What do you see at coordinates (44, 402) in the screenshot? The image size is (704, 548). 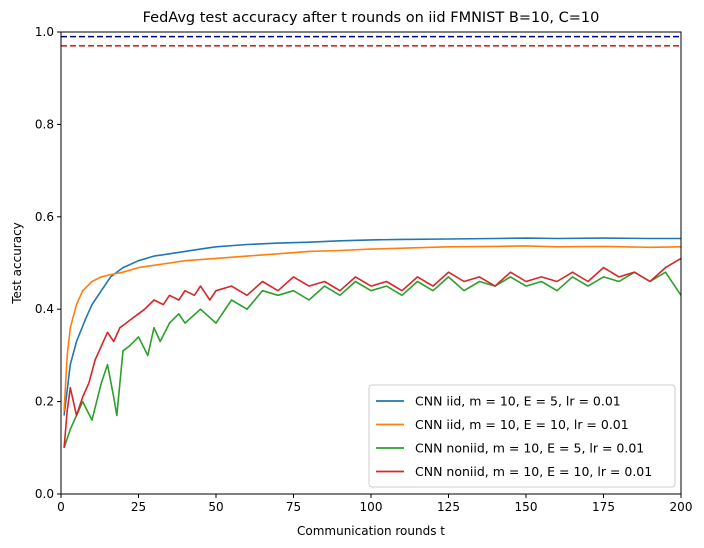 I see `y-tick-label: 0.2` at bounding box center [44, 402].